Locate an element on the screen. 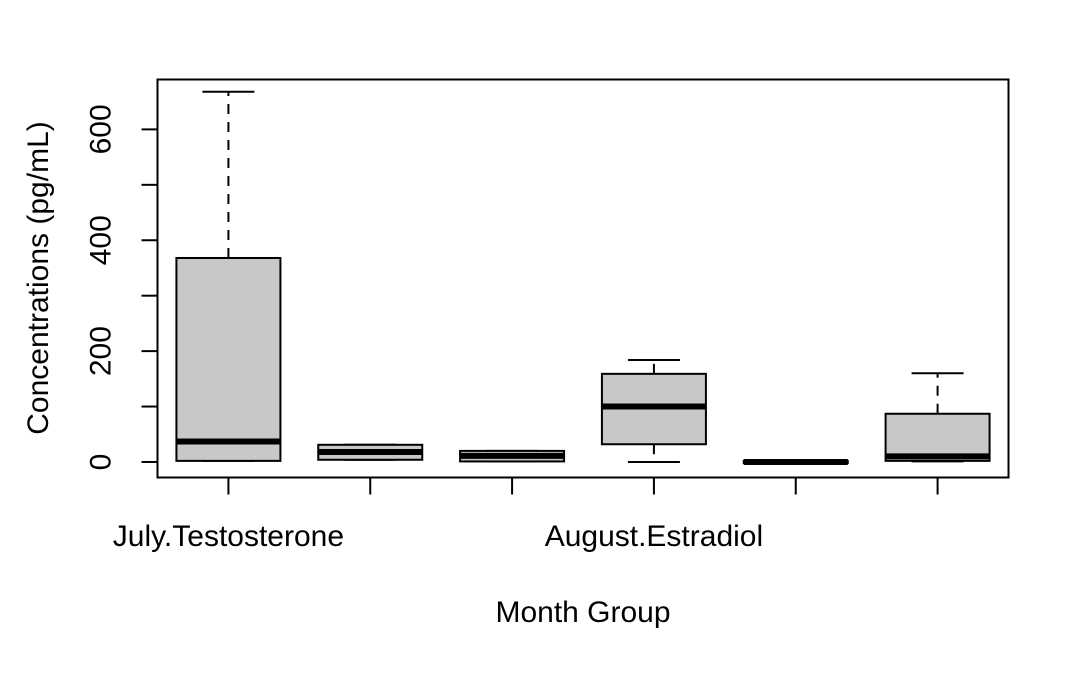 Image resolution: width=1090 pixels, height=678 pixels. y-tick-label: 200 is located at coordinates (101, 351).